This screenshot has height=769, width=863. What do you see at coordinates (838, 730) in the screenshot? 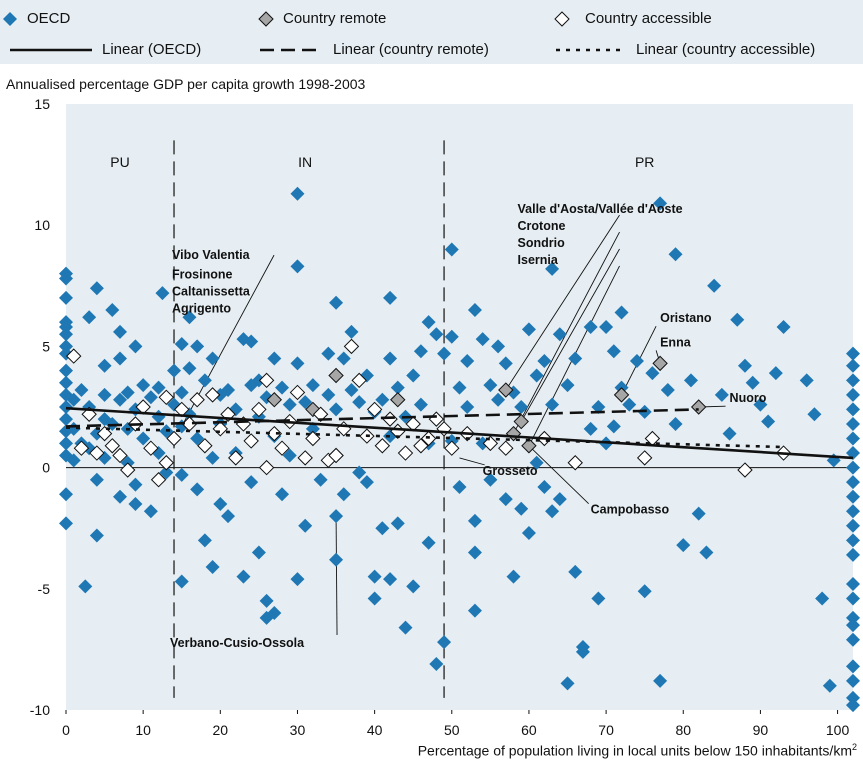
I see `x-tick-label-100: 100` at bounding box center [838, 730].